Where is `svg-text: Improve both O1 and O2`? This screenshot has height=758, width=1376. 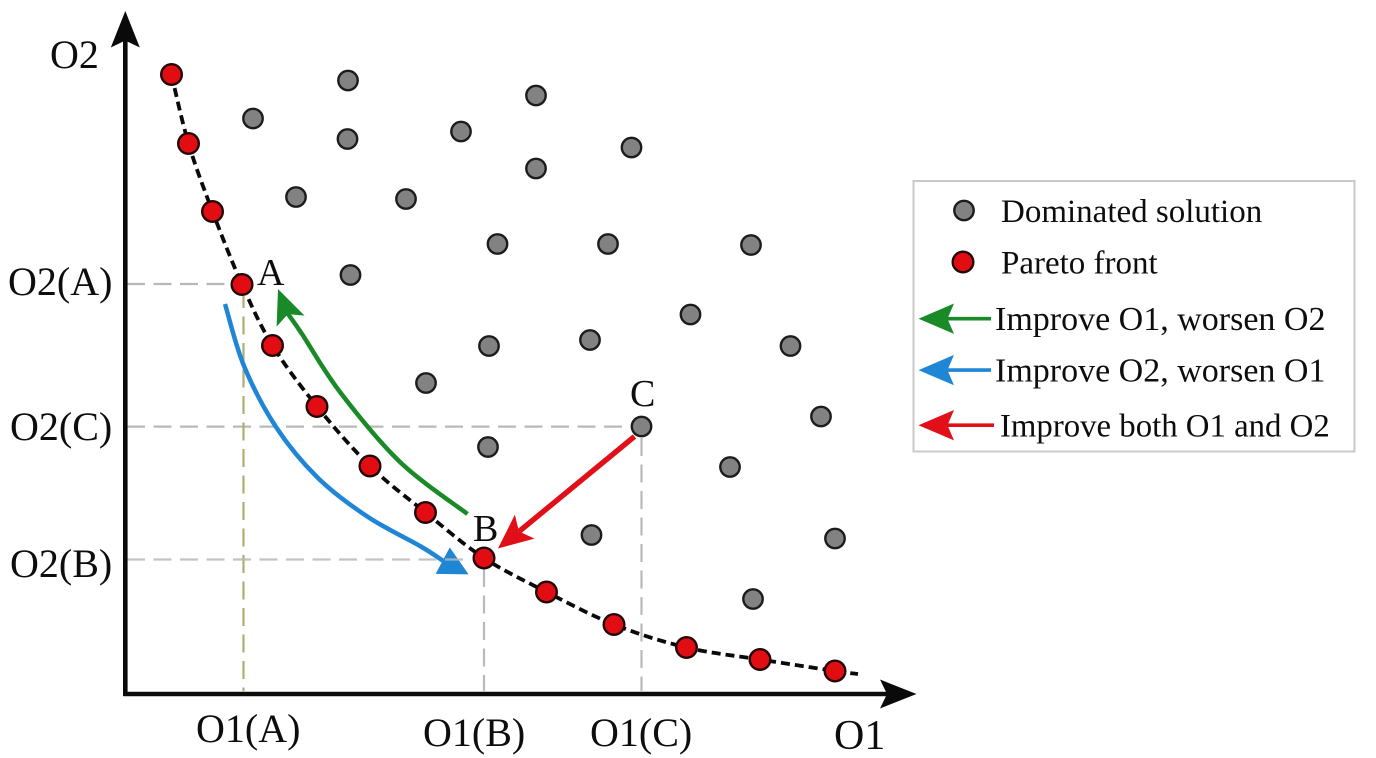 svg-text: Improve both O1 and O2 is located at coordinates (1165, 427).